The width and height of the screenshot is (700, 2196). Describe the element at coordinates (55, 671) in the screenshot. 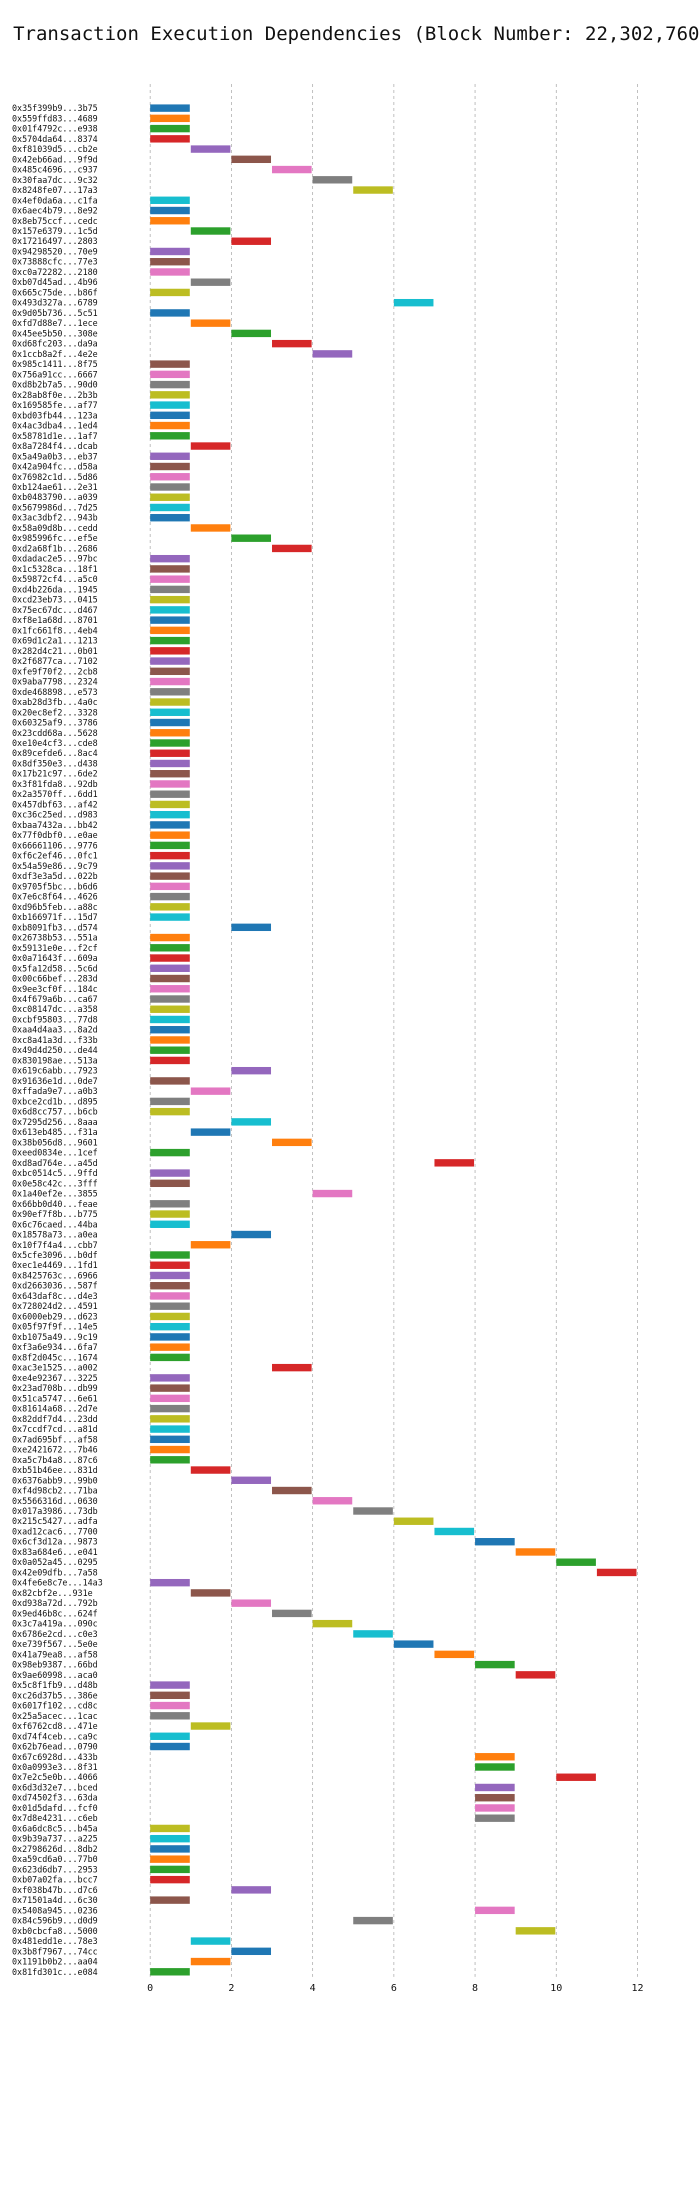

I see `transaction-label: 0xfe9f70f2...2cb8` at that location.